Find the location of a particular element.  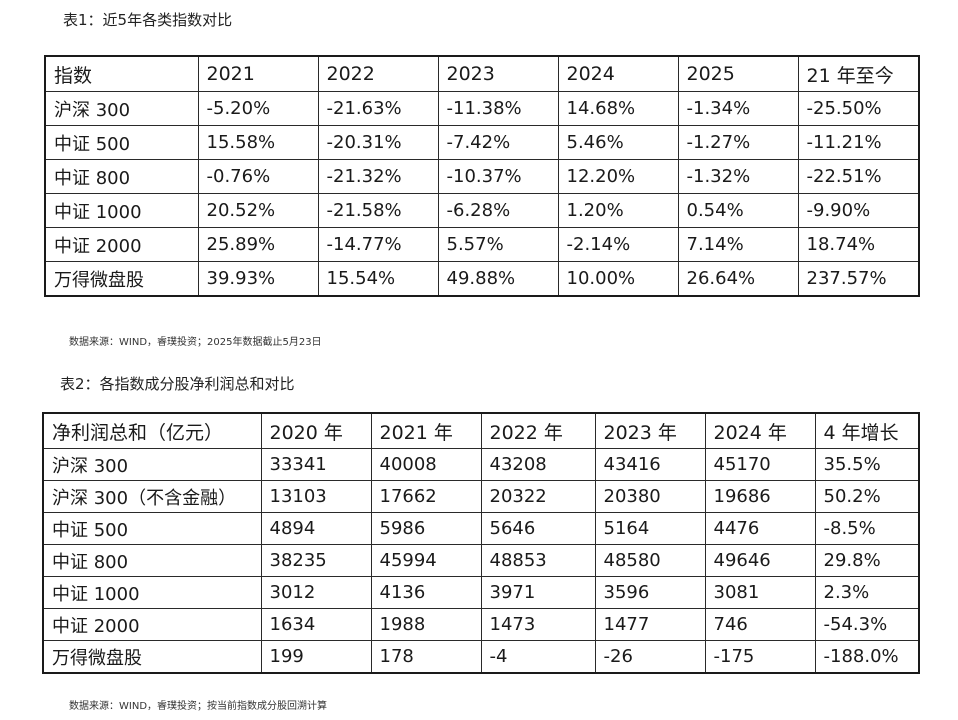

table-cell: 1473 is located at coordinates (538, 624).